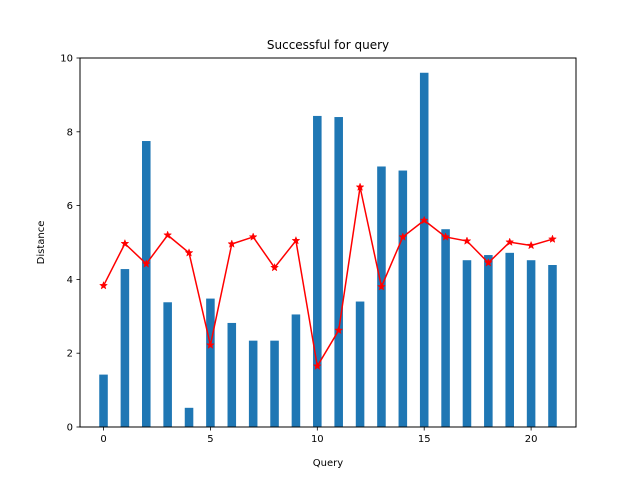 The height and width of the screenshot is (485, 640). Describe the element at coordinates (531, 439) in the screenshot. I see `x-tick-label: 20` at that location.